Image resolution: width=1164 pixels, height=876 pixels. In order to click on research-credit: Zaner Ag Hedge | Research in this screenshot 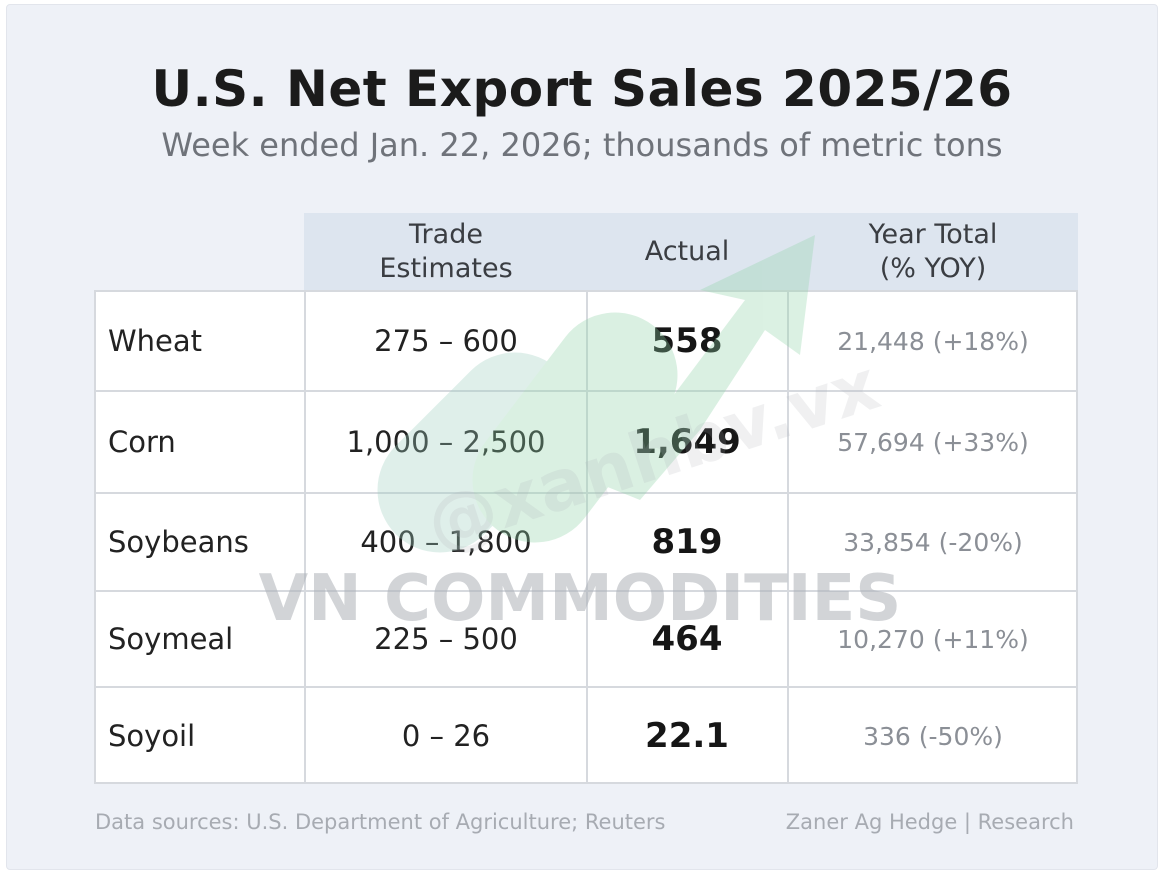, I will do `click(929, 822)`.